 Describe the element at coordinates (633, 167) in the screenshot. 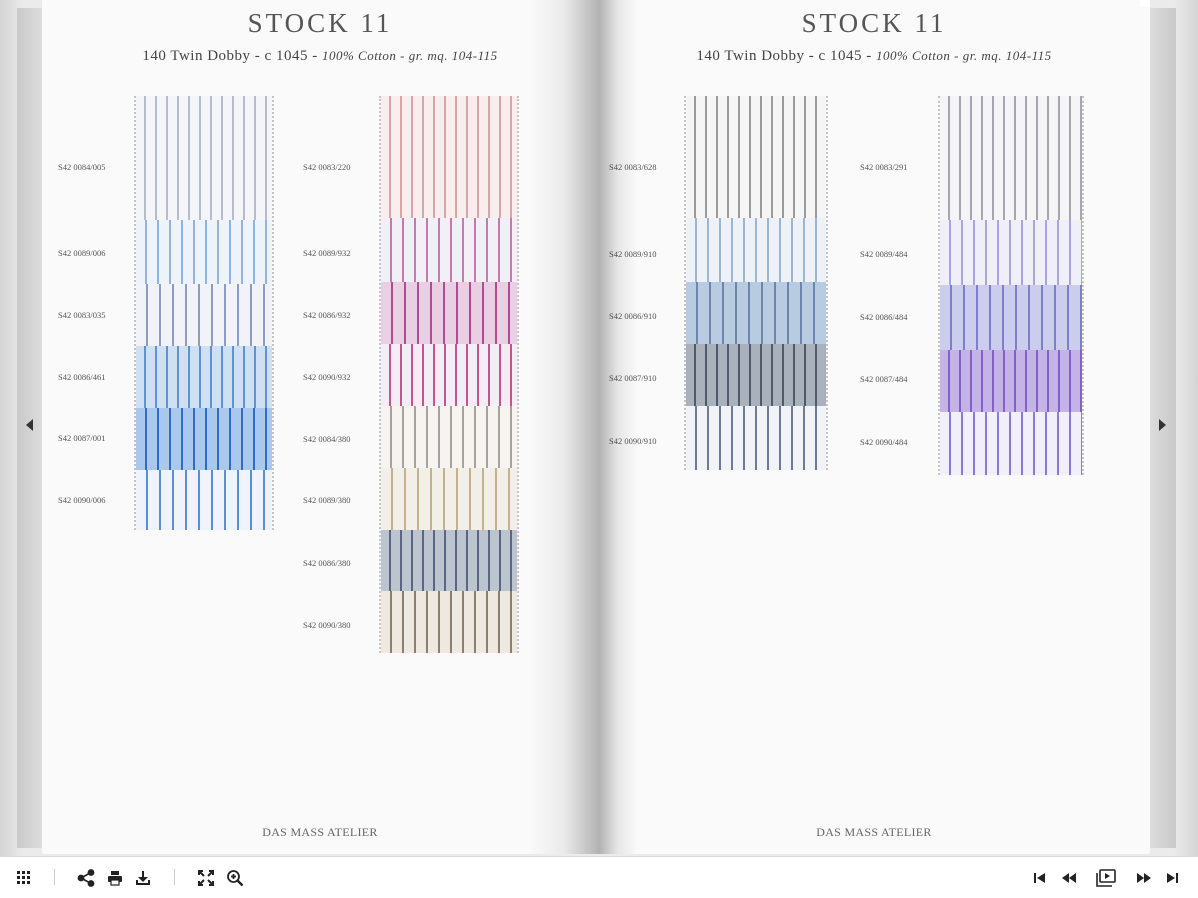

I see `swatch-code-label: S42 0083/628` at that location.